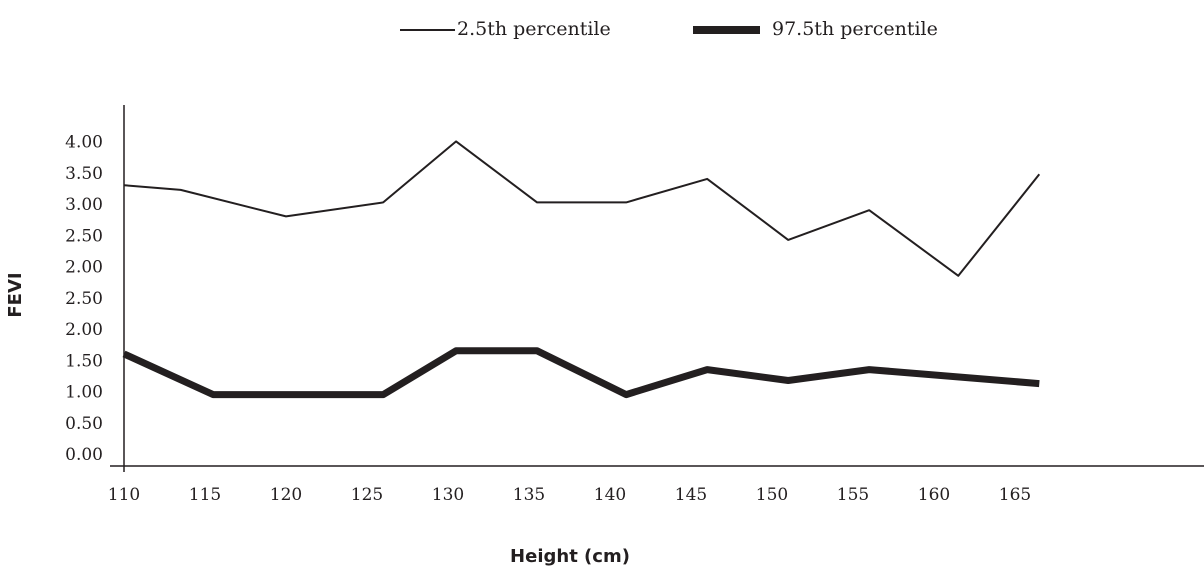  What do you see at coordinates (529, 495) in the screenshot?
I see `x-tick-label: 135` at bounding box center [529, 495].